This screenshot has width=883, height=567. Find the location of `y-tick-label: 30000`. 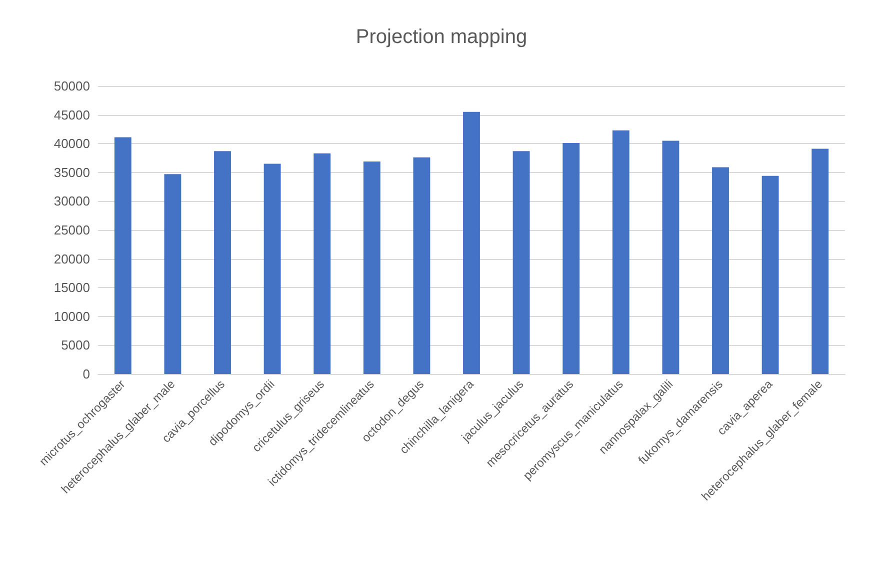

y-tick-label: 30000 is located at coordinates (72, 201).